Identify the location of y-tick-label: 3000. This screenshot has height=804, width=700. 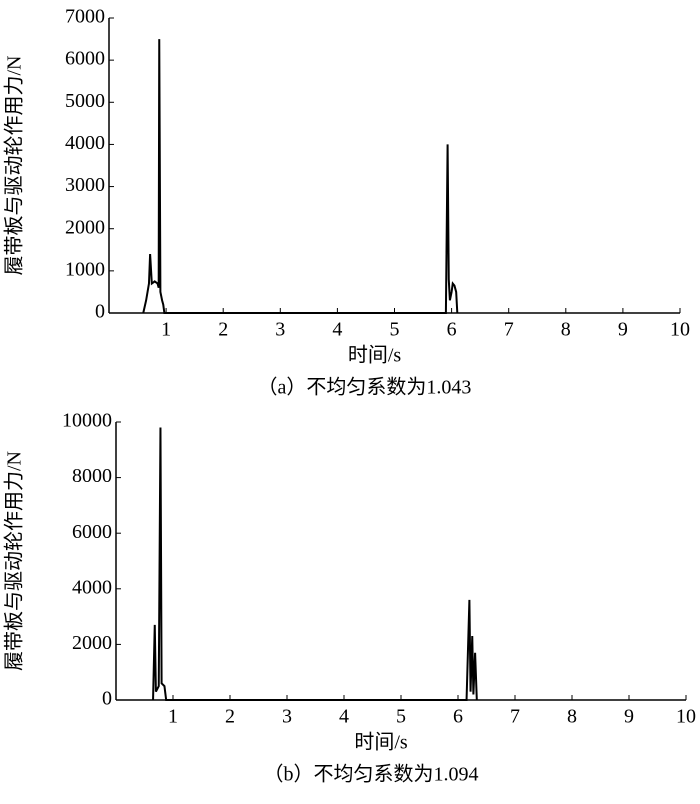
(85, 185).